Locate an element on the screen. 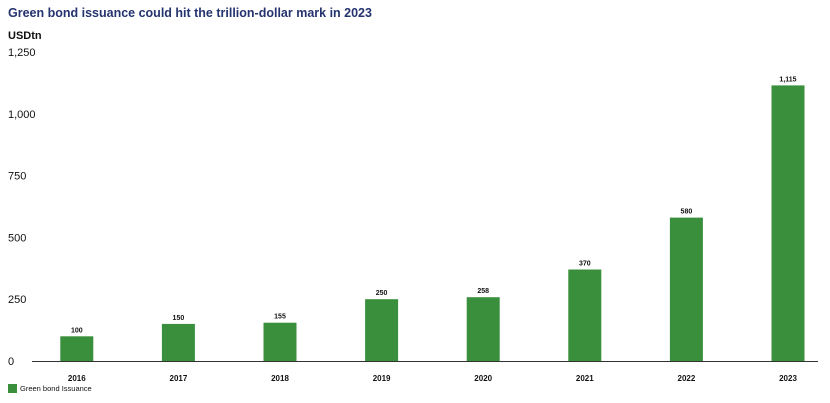  x-tick-label: 2019 is located at coordinates (382, 378).